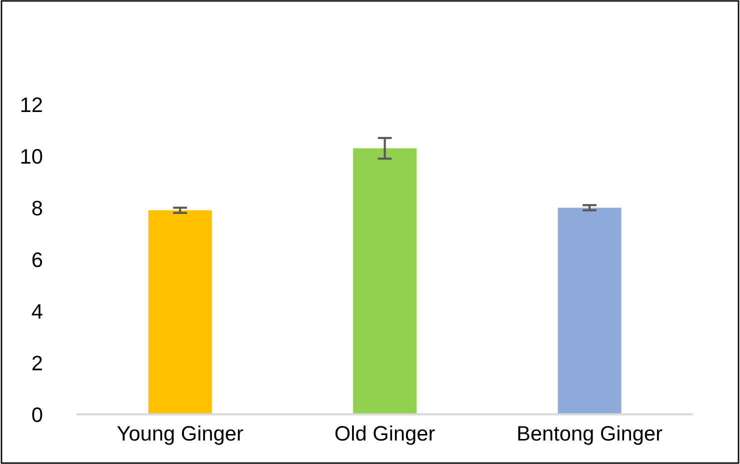 Image resolution: width=740 pixels, height=464 pixels. What do you see at coordinates (180, 435) in the screenshot?
I see `x-tick-label: Young Ginger` at bounding box center [180, 435].